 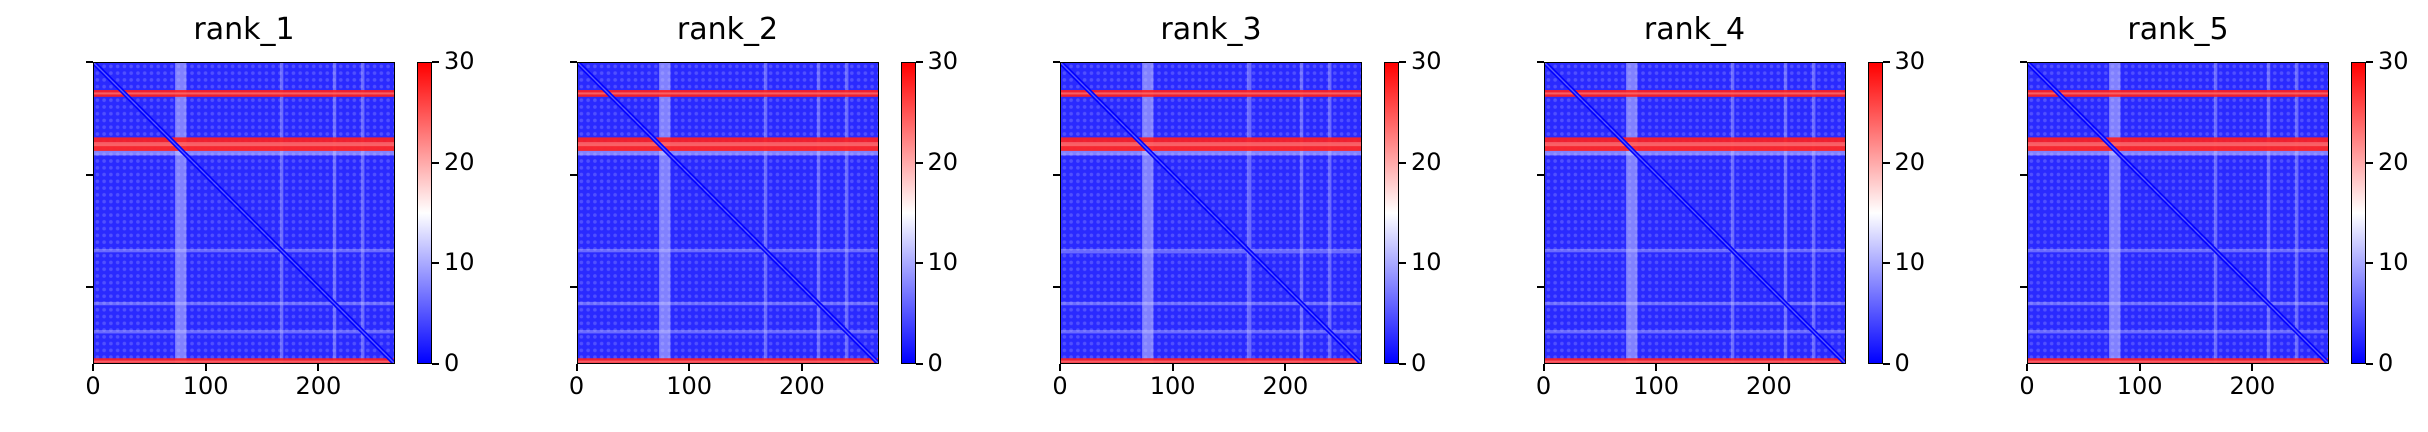 I want to click on panel-title: rank_1, so click(x=244, y=29).